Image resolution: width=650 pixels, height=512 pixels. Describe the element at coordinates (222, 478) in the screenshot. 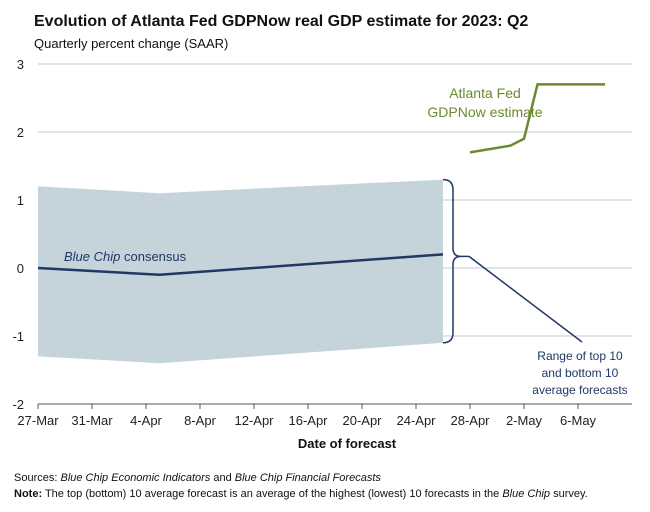

I see `sources-text-2: and` at that location.